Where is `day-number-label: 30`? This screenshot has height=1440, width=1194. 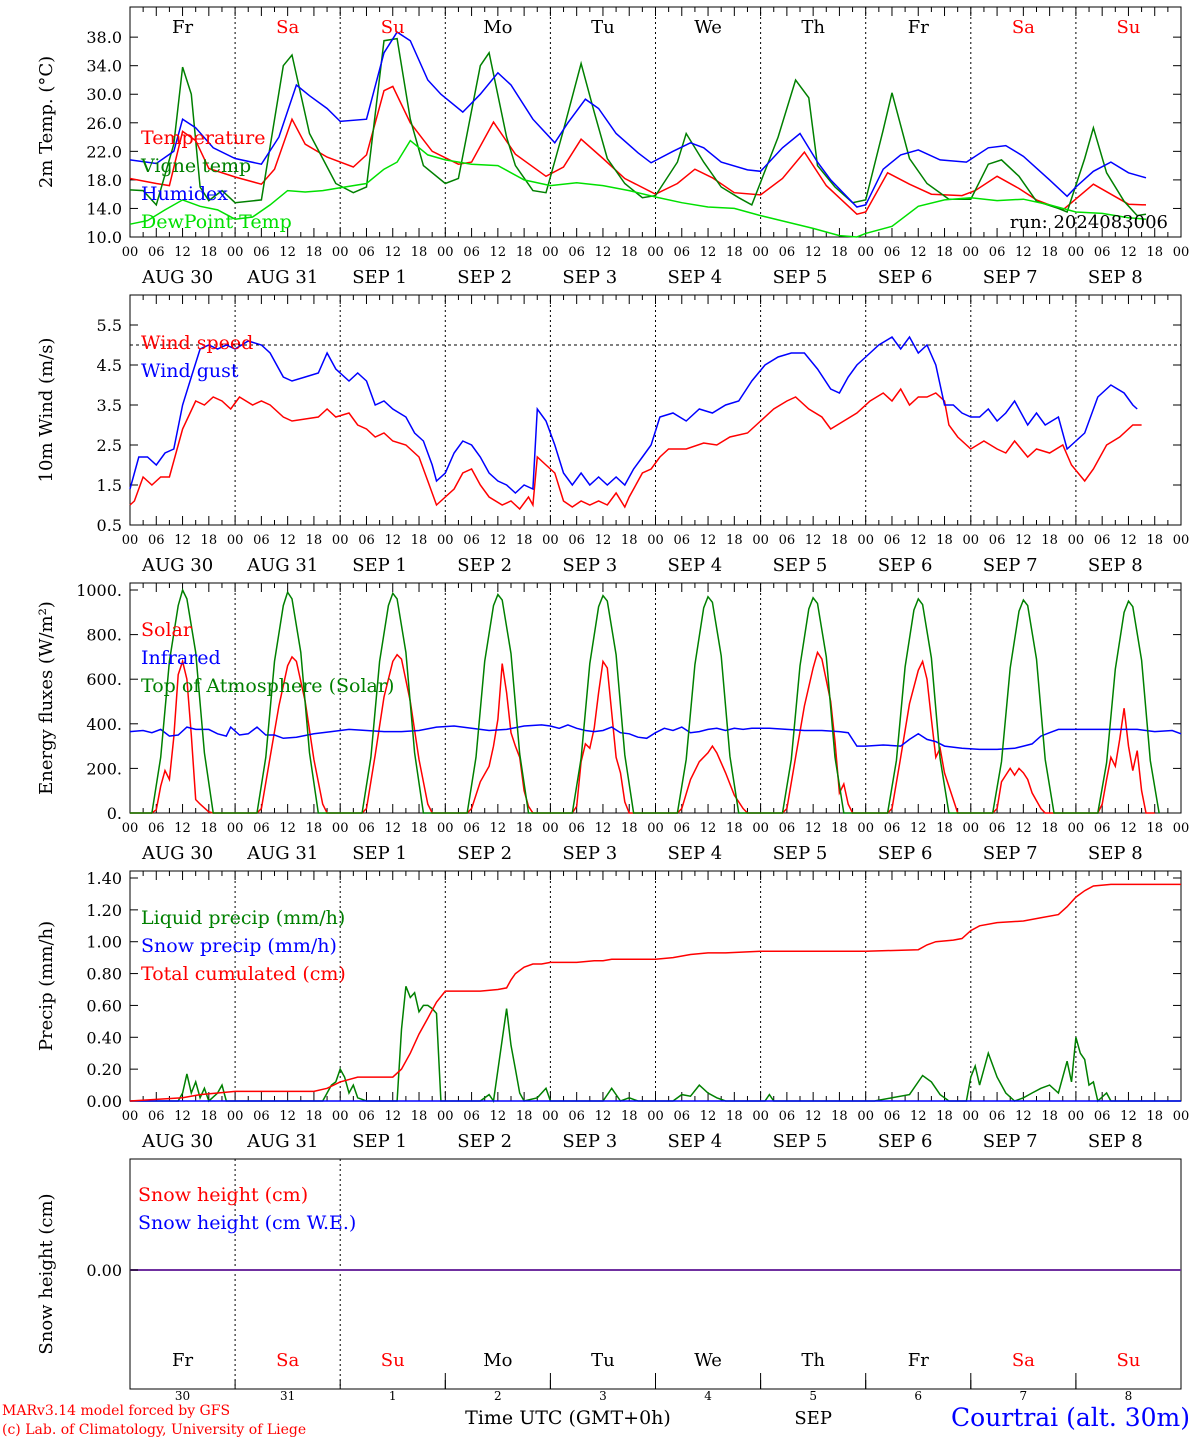
day-number-label: 30 is located at coordinates (182, 1396).